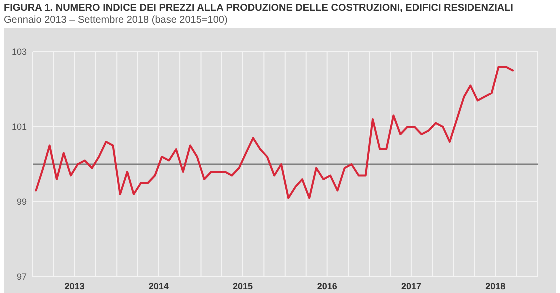  What do you see at coordinates (259, 8) in the screenshot?
I see `chart-title: FIGURA 1. NUMERO INDICE DEI PREZZI ALLA PRODUZIONE DELLE COSTRUZIONI, EDIFICI RESIDENZIALI` at bounding box center [259, 8].